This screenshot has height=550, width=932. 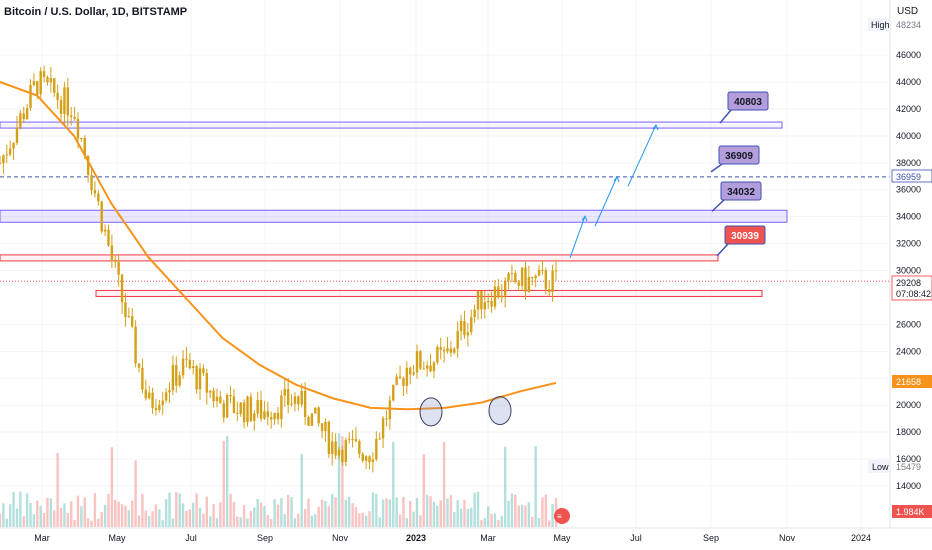 I want to click on countdown: 07:08:42, so click(x=913, y=294).